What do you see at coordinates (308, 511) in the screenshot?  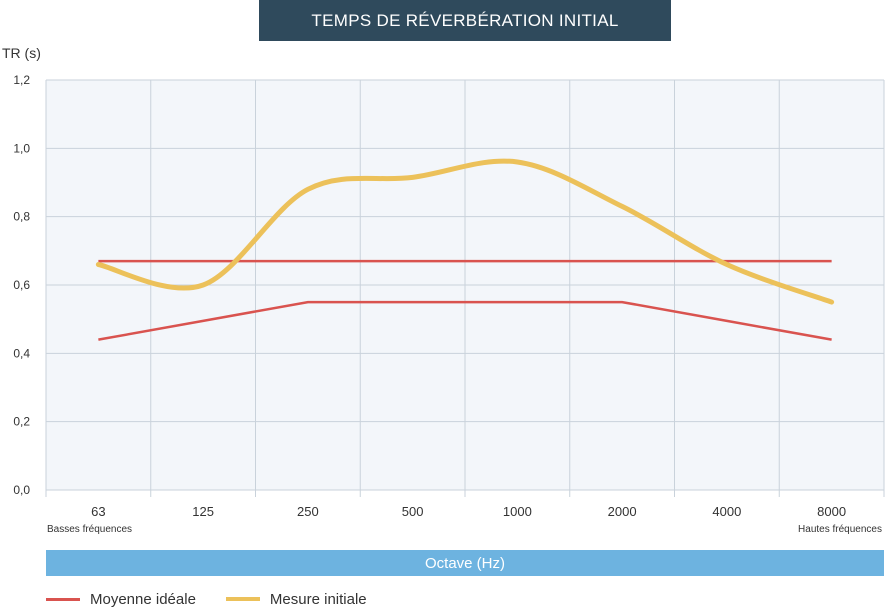 I see `x-tick-label: 250` at bounding box center [308, 511].